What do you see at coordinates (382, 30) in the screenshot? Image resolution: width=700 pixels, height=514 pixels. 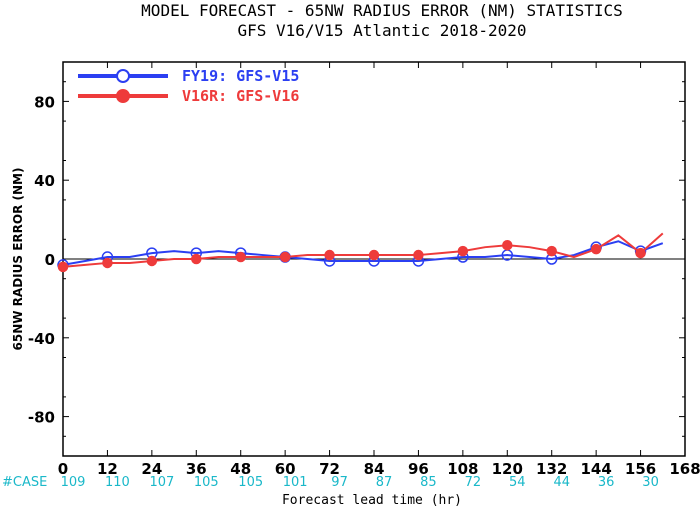 I see `chart-subtitle: GFS V16/V15 Atlantic 2018-2020` at bounding box center [382, 30].